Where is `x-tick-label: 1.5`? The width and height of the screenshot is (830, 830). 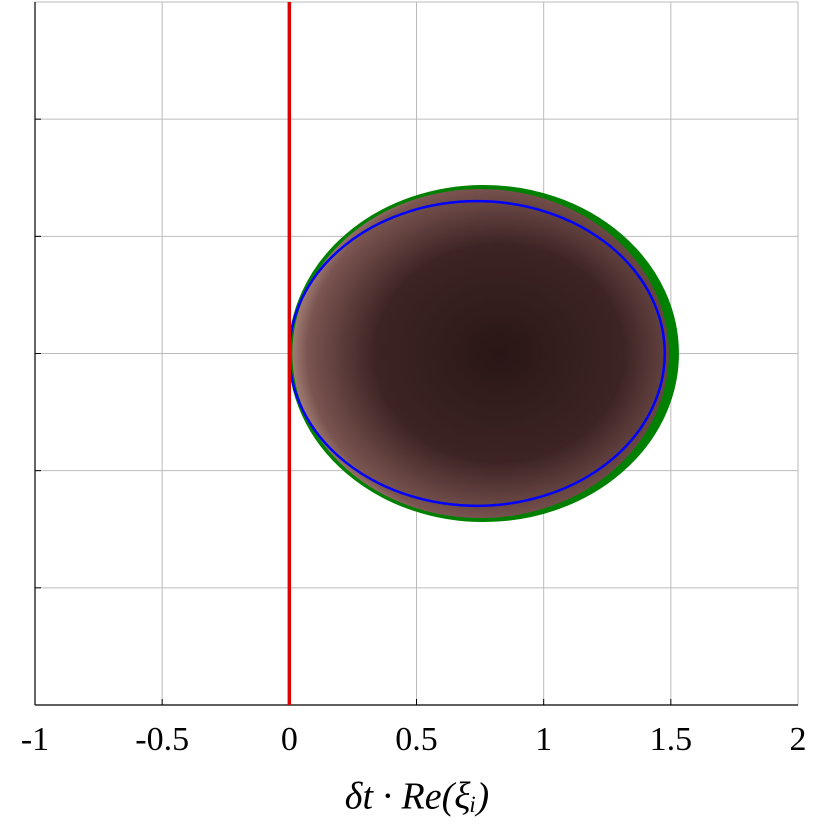 x-tick-label: 1.5 is located at coordinates (671, 739).